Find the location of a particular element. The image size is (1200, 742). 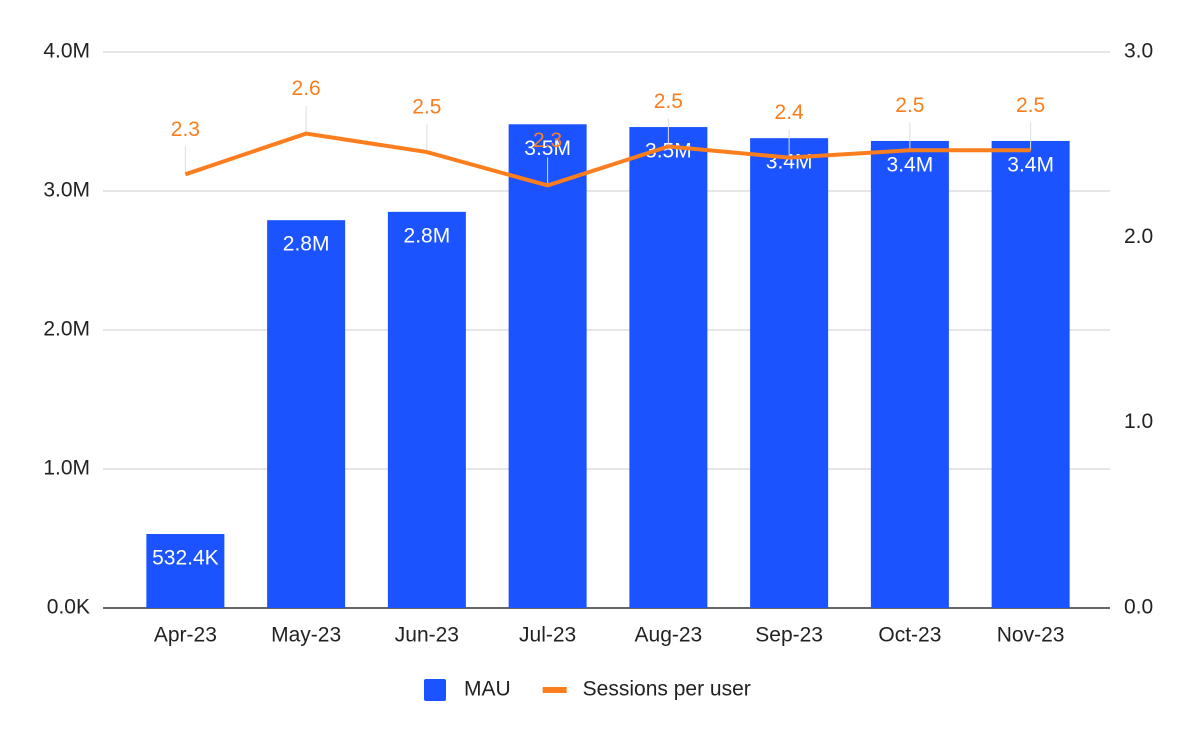

line is located at coordinates (607, 159).